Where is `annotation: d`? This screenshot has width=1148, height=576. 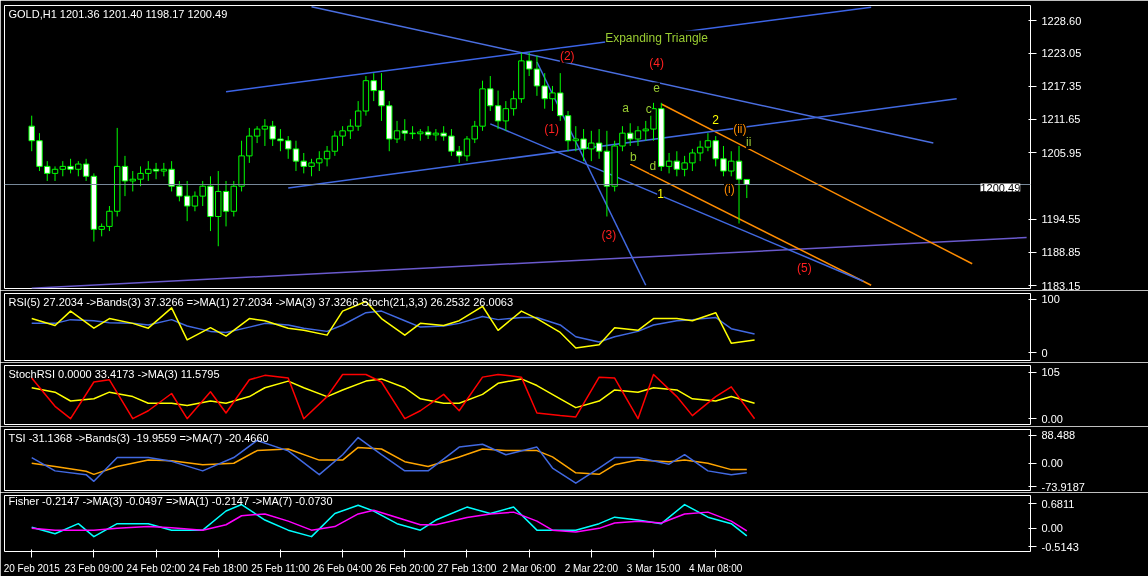 annotation: d is located at coordinates (653, 166).